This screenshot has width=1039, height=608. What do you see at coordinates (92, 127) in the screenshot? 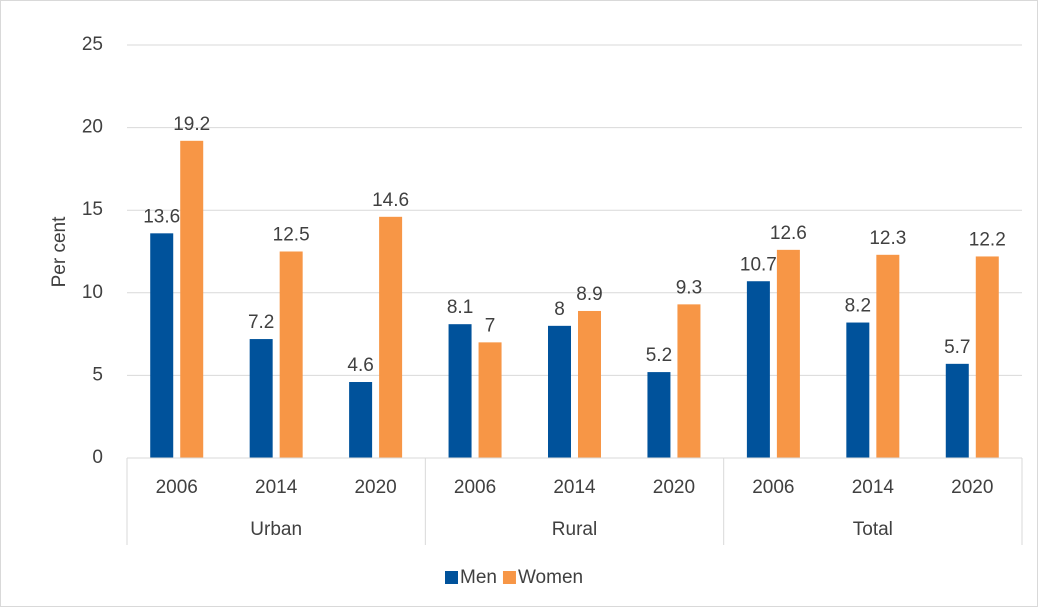
I see `y-tick-label: 20` at bounding box center [92, 127].